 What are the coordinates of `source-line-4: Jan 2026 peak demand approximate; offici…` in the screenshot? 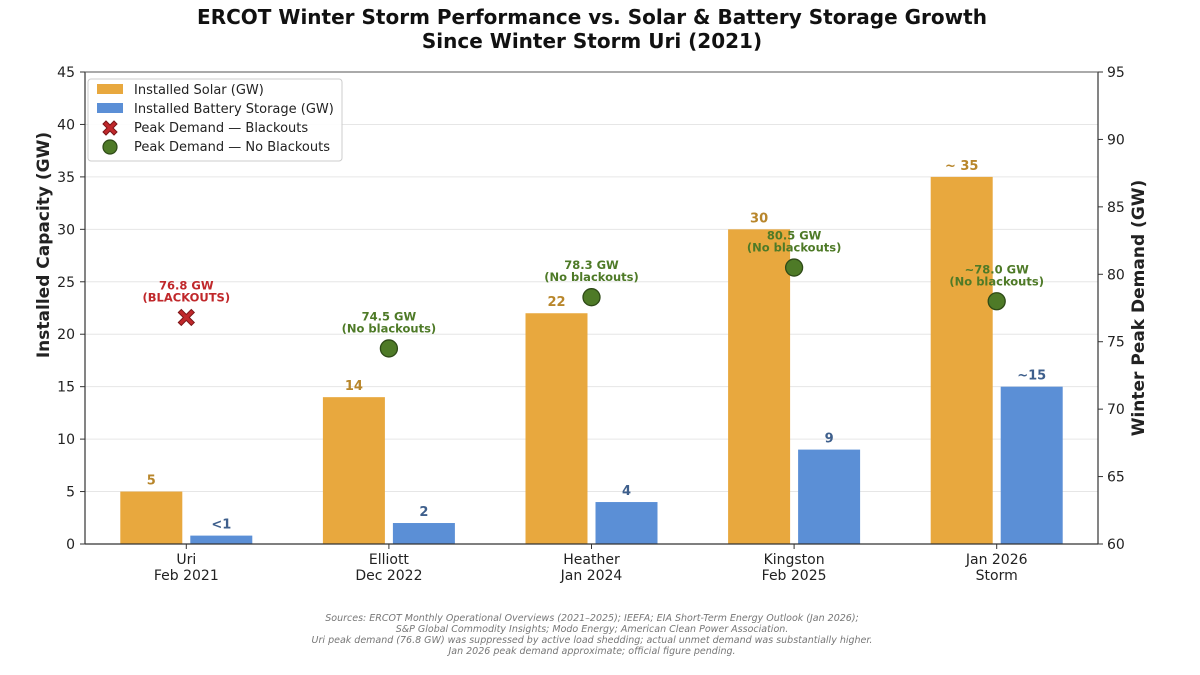 It's located at (590, 651).